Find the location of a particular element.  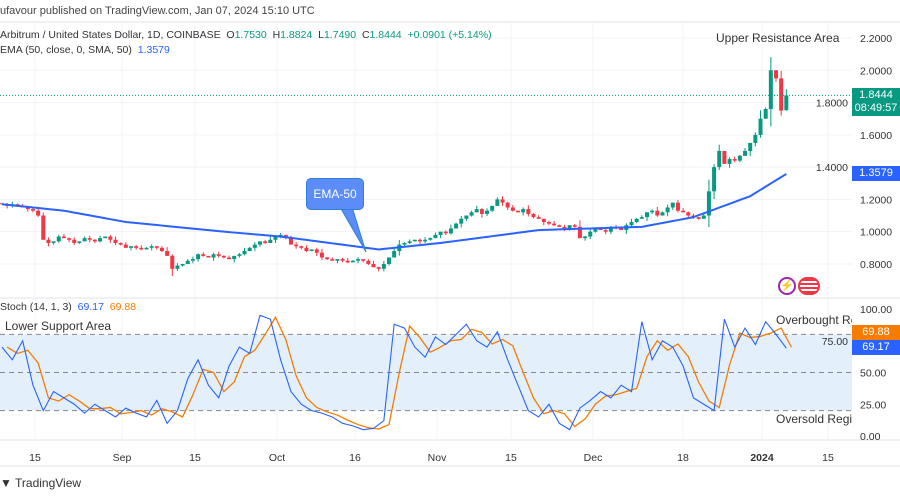

stoch-tick-label: 75.00 is located at coordinates (835, 342).